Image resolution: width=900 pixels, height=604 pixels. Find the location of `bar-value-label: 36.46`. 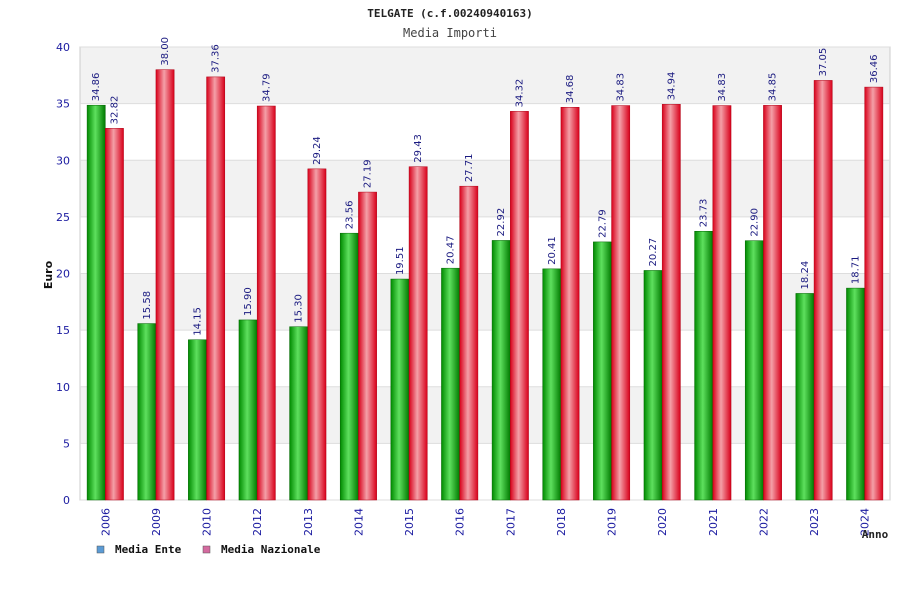

bar-value-label: 36.46 is located at coordinates (874, 68).